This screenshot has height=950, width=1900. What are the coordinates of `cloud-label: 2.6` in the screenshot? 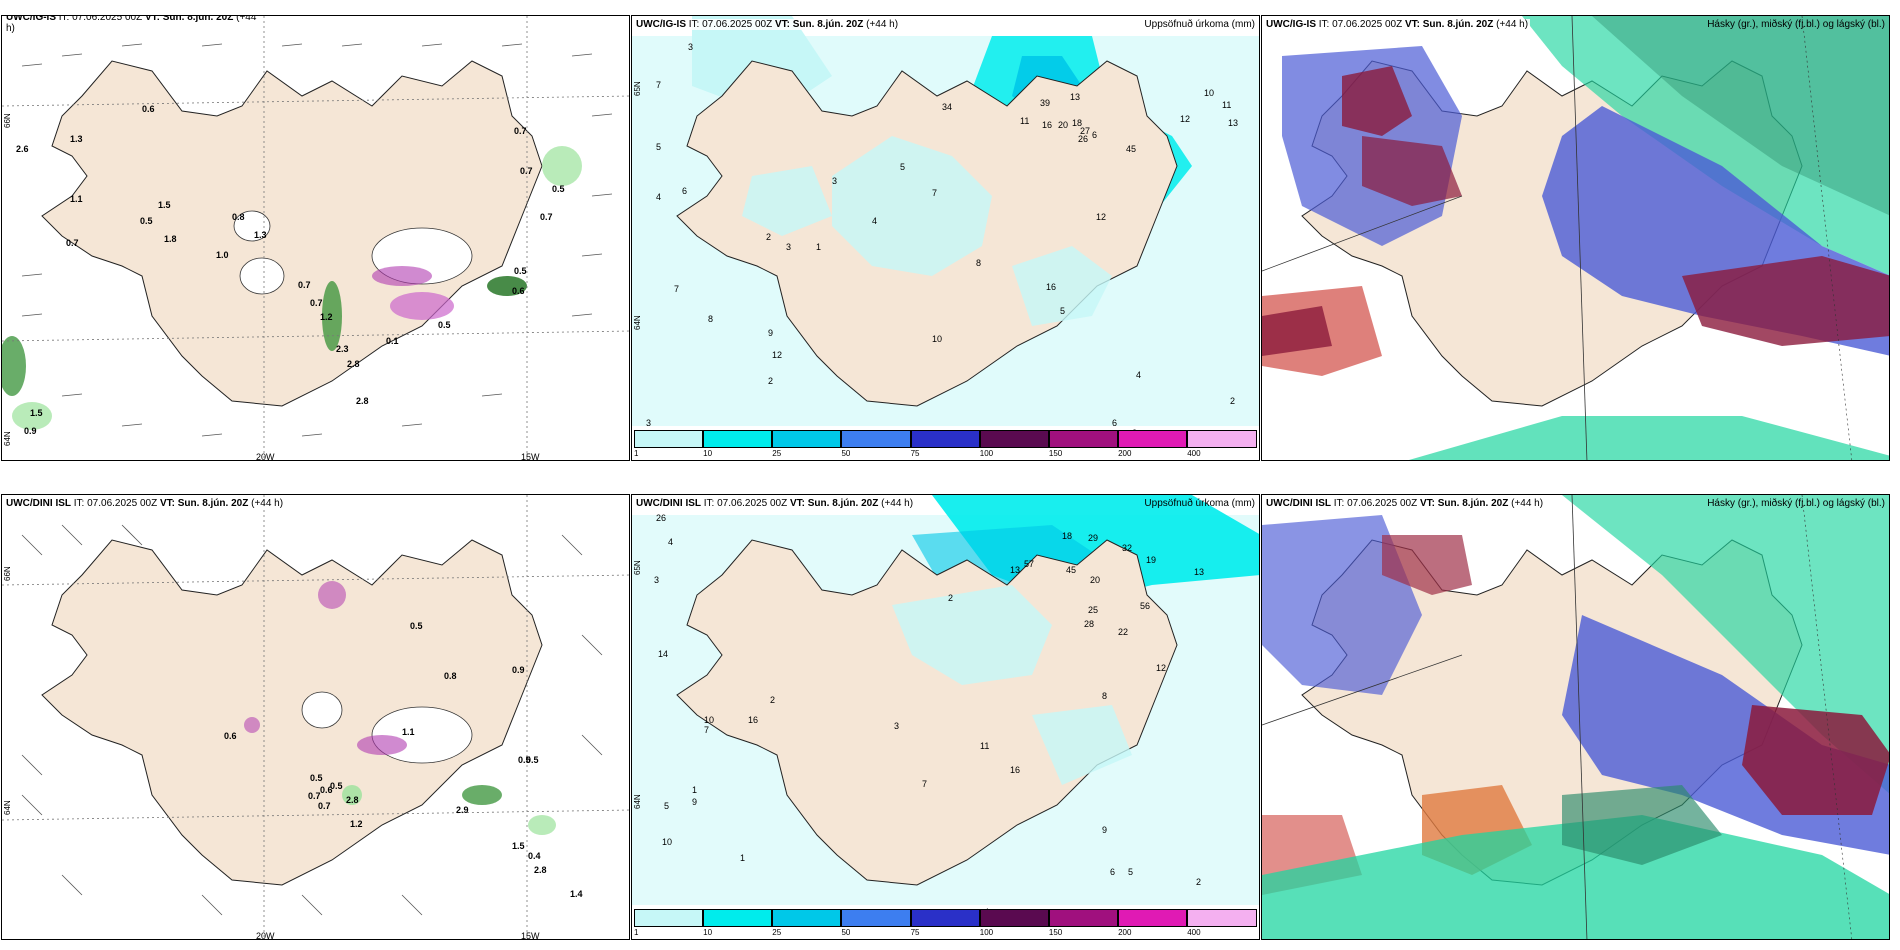 It's located at (22, 149).